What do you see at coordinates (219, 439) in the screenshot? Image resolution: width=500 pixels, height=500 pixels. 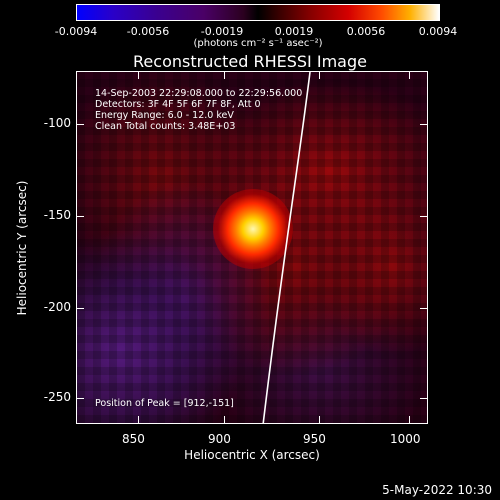 I see `x-tick-label: 900` at bounding box center [219, 439].